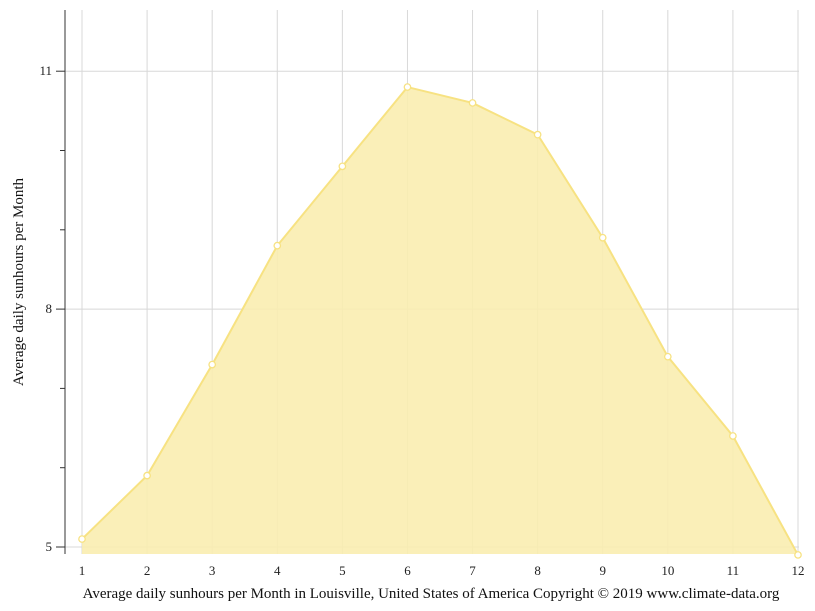 The image size is (815, 611). Describe the element at coordinates (277, 570) in the screenshot. I see `x-tick-label-4: 4` at that location.